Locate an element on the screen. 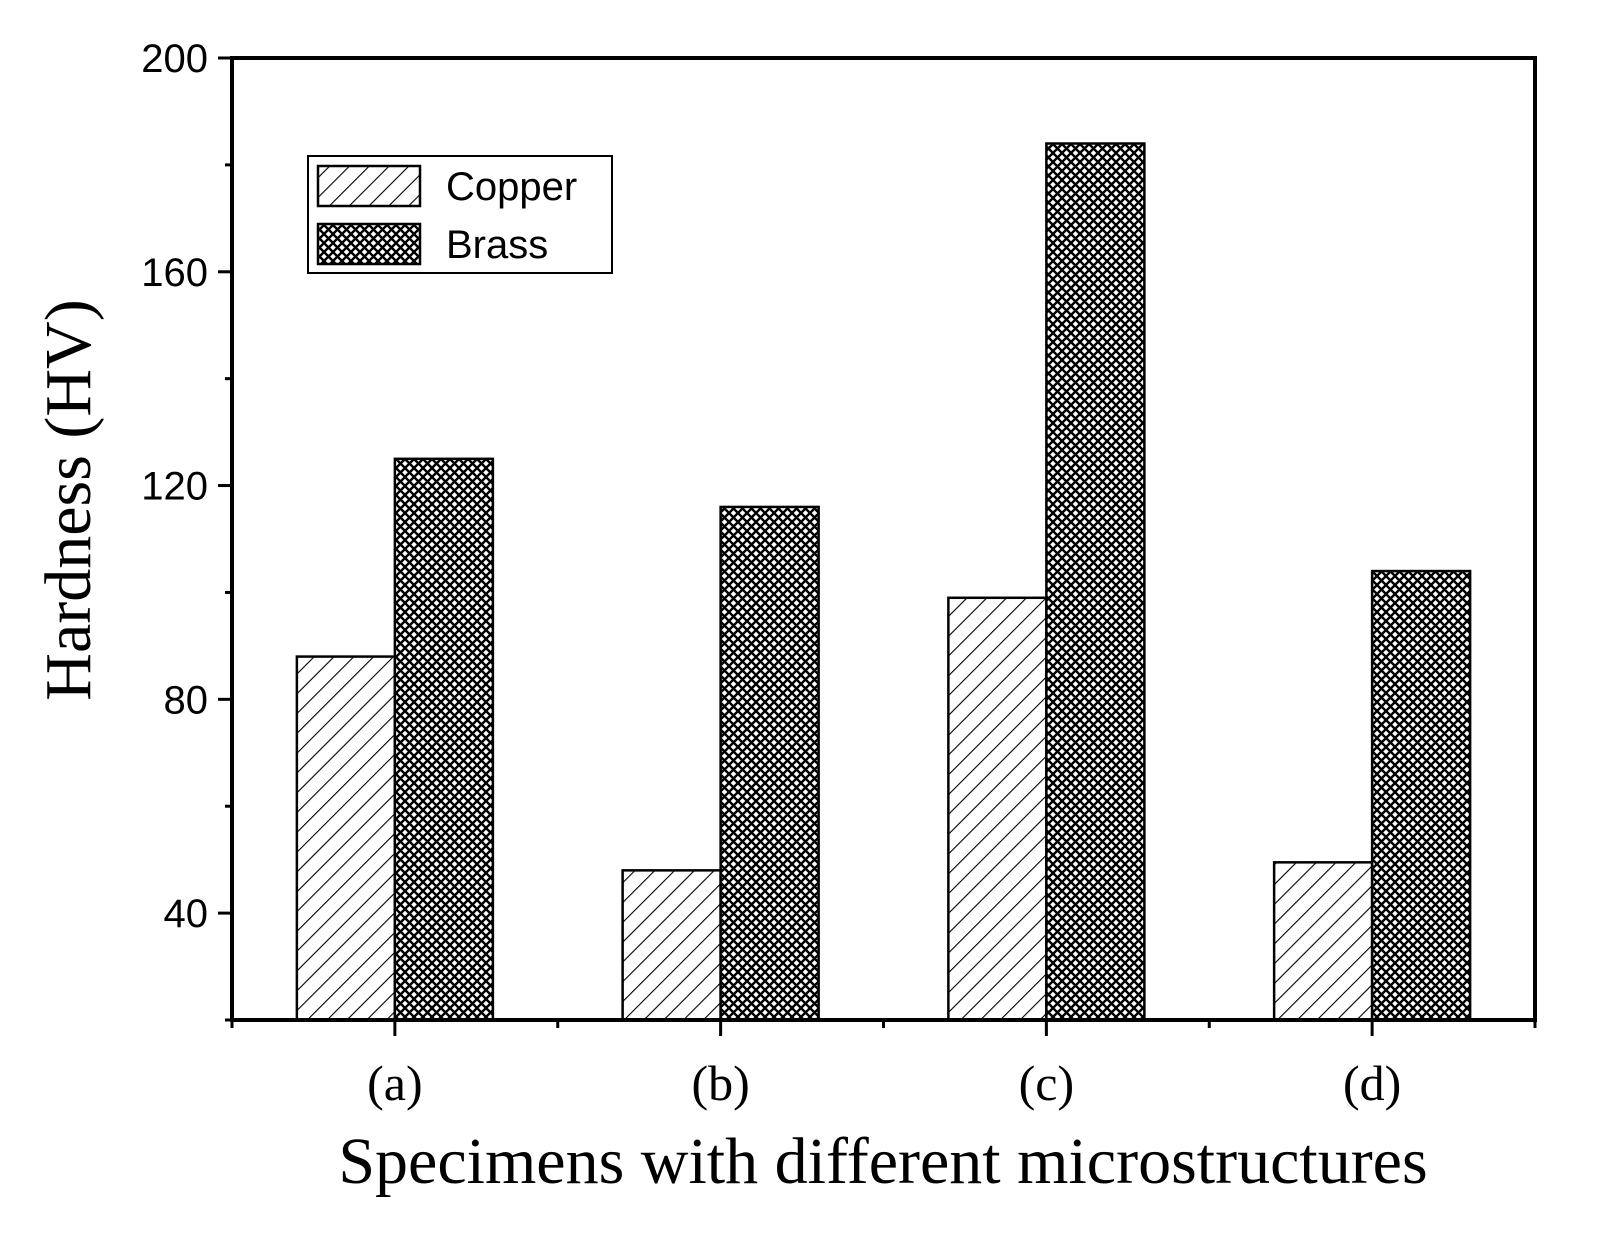 Image resolution: width=1604 pixels, height=1237 pixels. y-tick-label: 120 is located at coordinates (174, 487).